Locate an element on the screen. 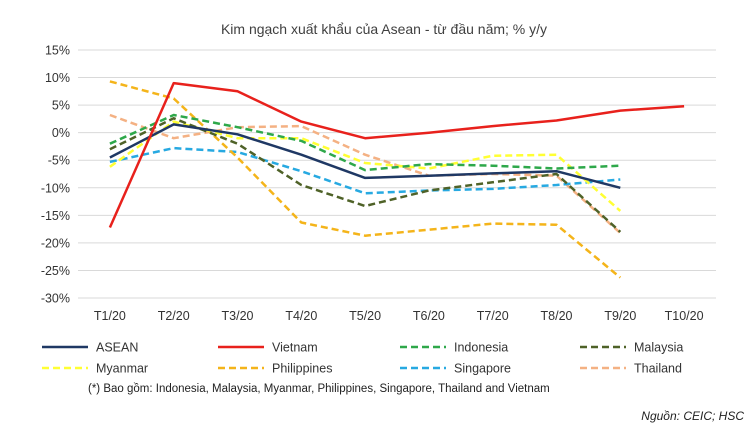 The width and height of the screenshot is (756, 426). legend-label-thailand: Thailand is located at coordinates (658, 369).